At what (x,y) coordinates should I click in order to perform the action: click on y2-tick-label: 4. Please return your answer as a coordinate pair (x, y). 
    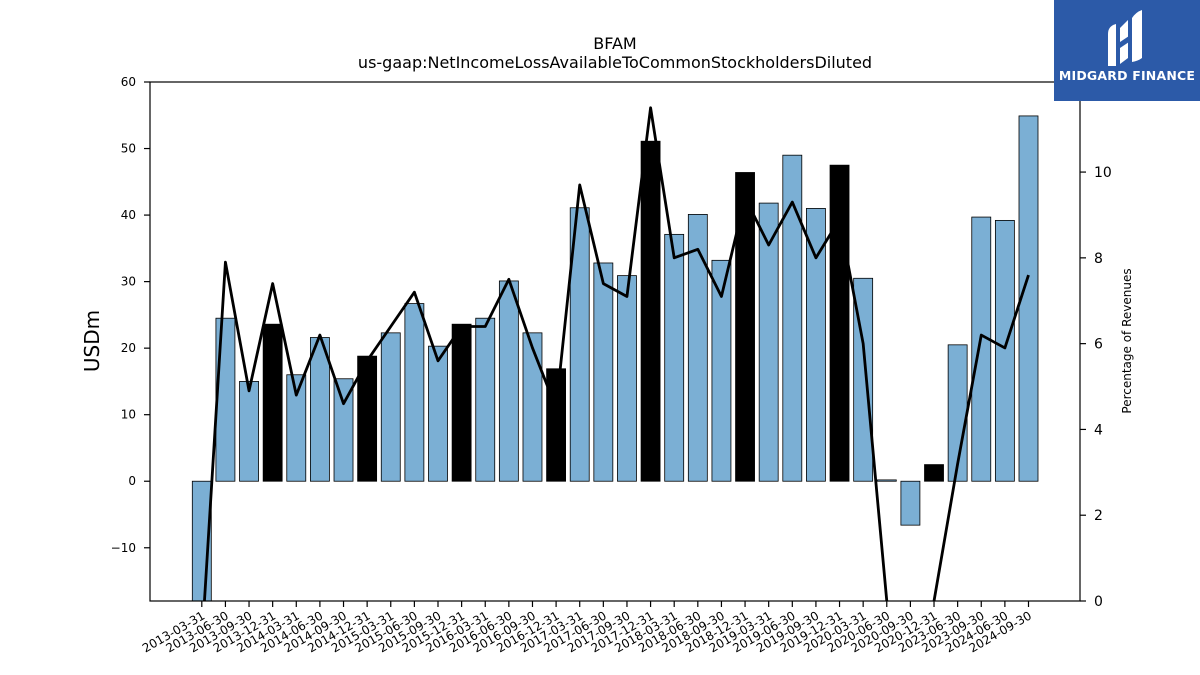
    Looking at the image, I should click on (1098, 430).